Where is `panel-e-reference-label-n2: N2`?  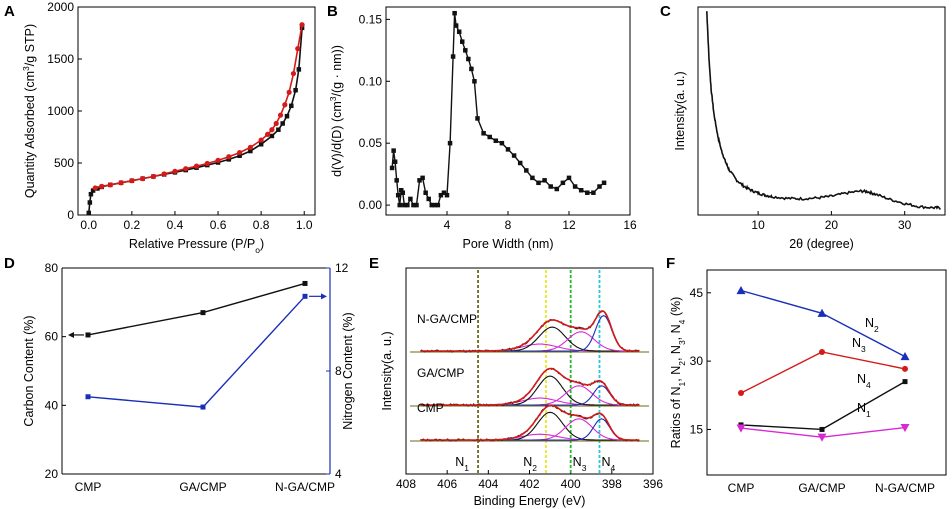 panel-e-reference-label-n2: N2 is located at coordinates (530, 464).